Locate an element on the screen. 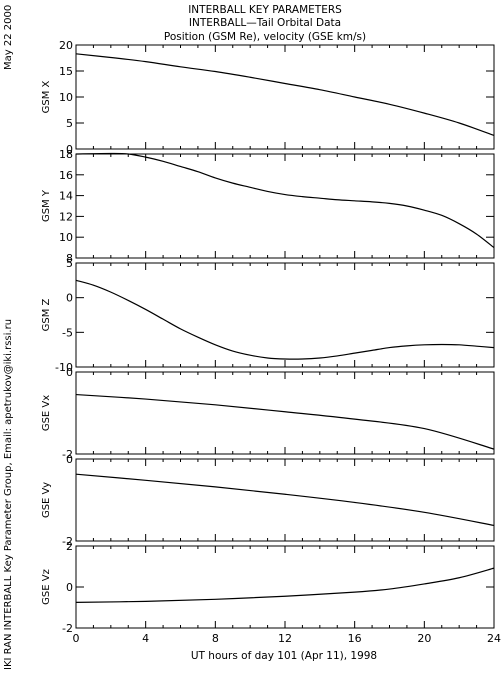 The width and height of the screenshot is (504, 684). series-line-gsm-z is located at coordinates (285, 319).